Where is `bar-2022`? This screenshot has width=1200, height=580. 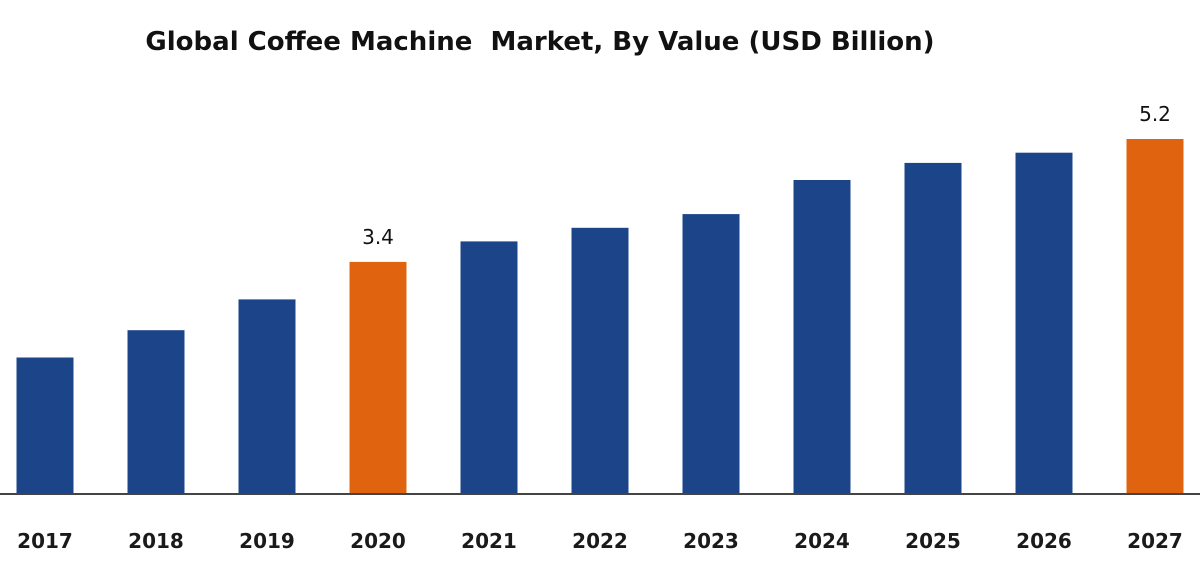 bar-2022 is located at coordinates (600, 361).